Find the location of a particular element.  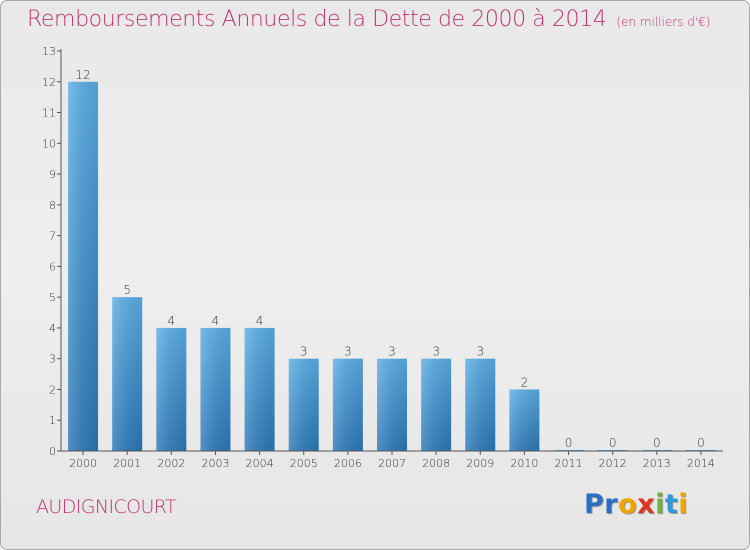

x-tick-label: 2007 is located at coordinates (392, 463).